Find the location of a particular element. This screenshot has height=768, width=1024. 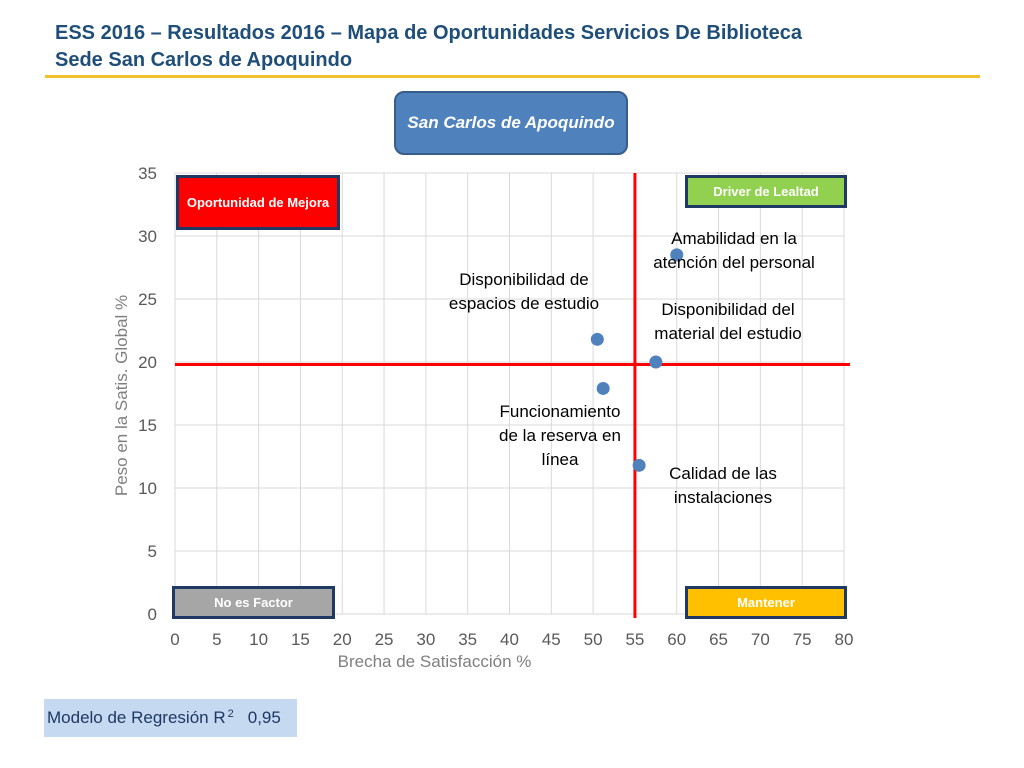

x-tick-label: 15 is located at coordinates (300, 639).